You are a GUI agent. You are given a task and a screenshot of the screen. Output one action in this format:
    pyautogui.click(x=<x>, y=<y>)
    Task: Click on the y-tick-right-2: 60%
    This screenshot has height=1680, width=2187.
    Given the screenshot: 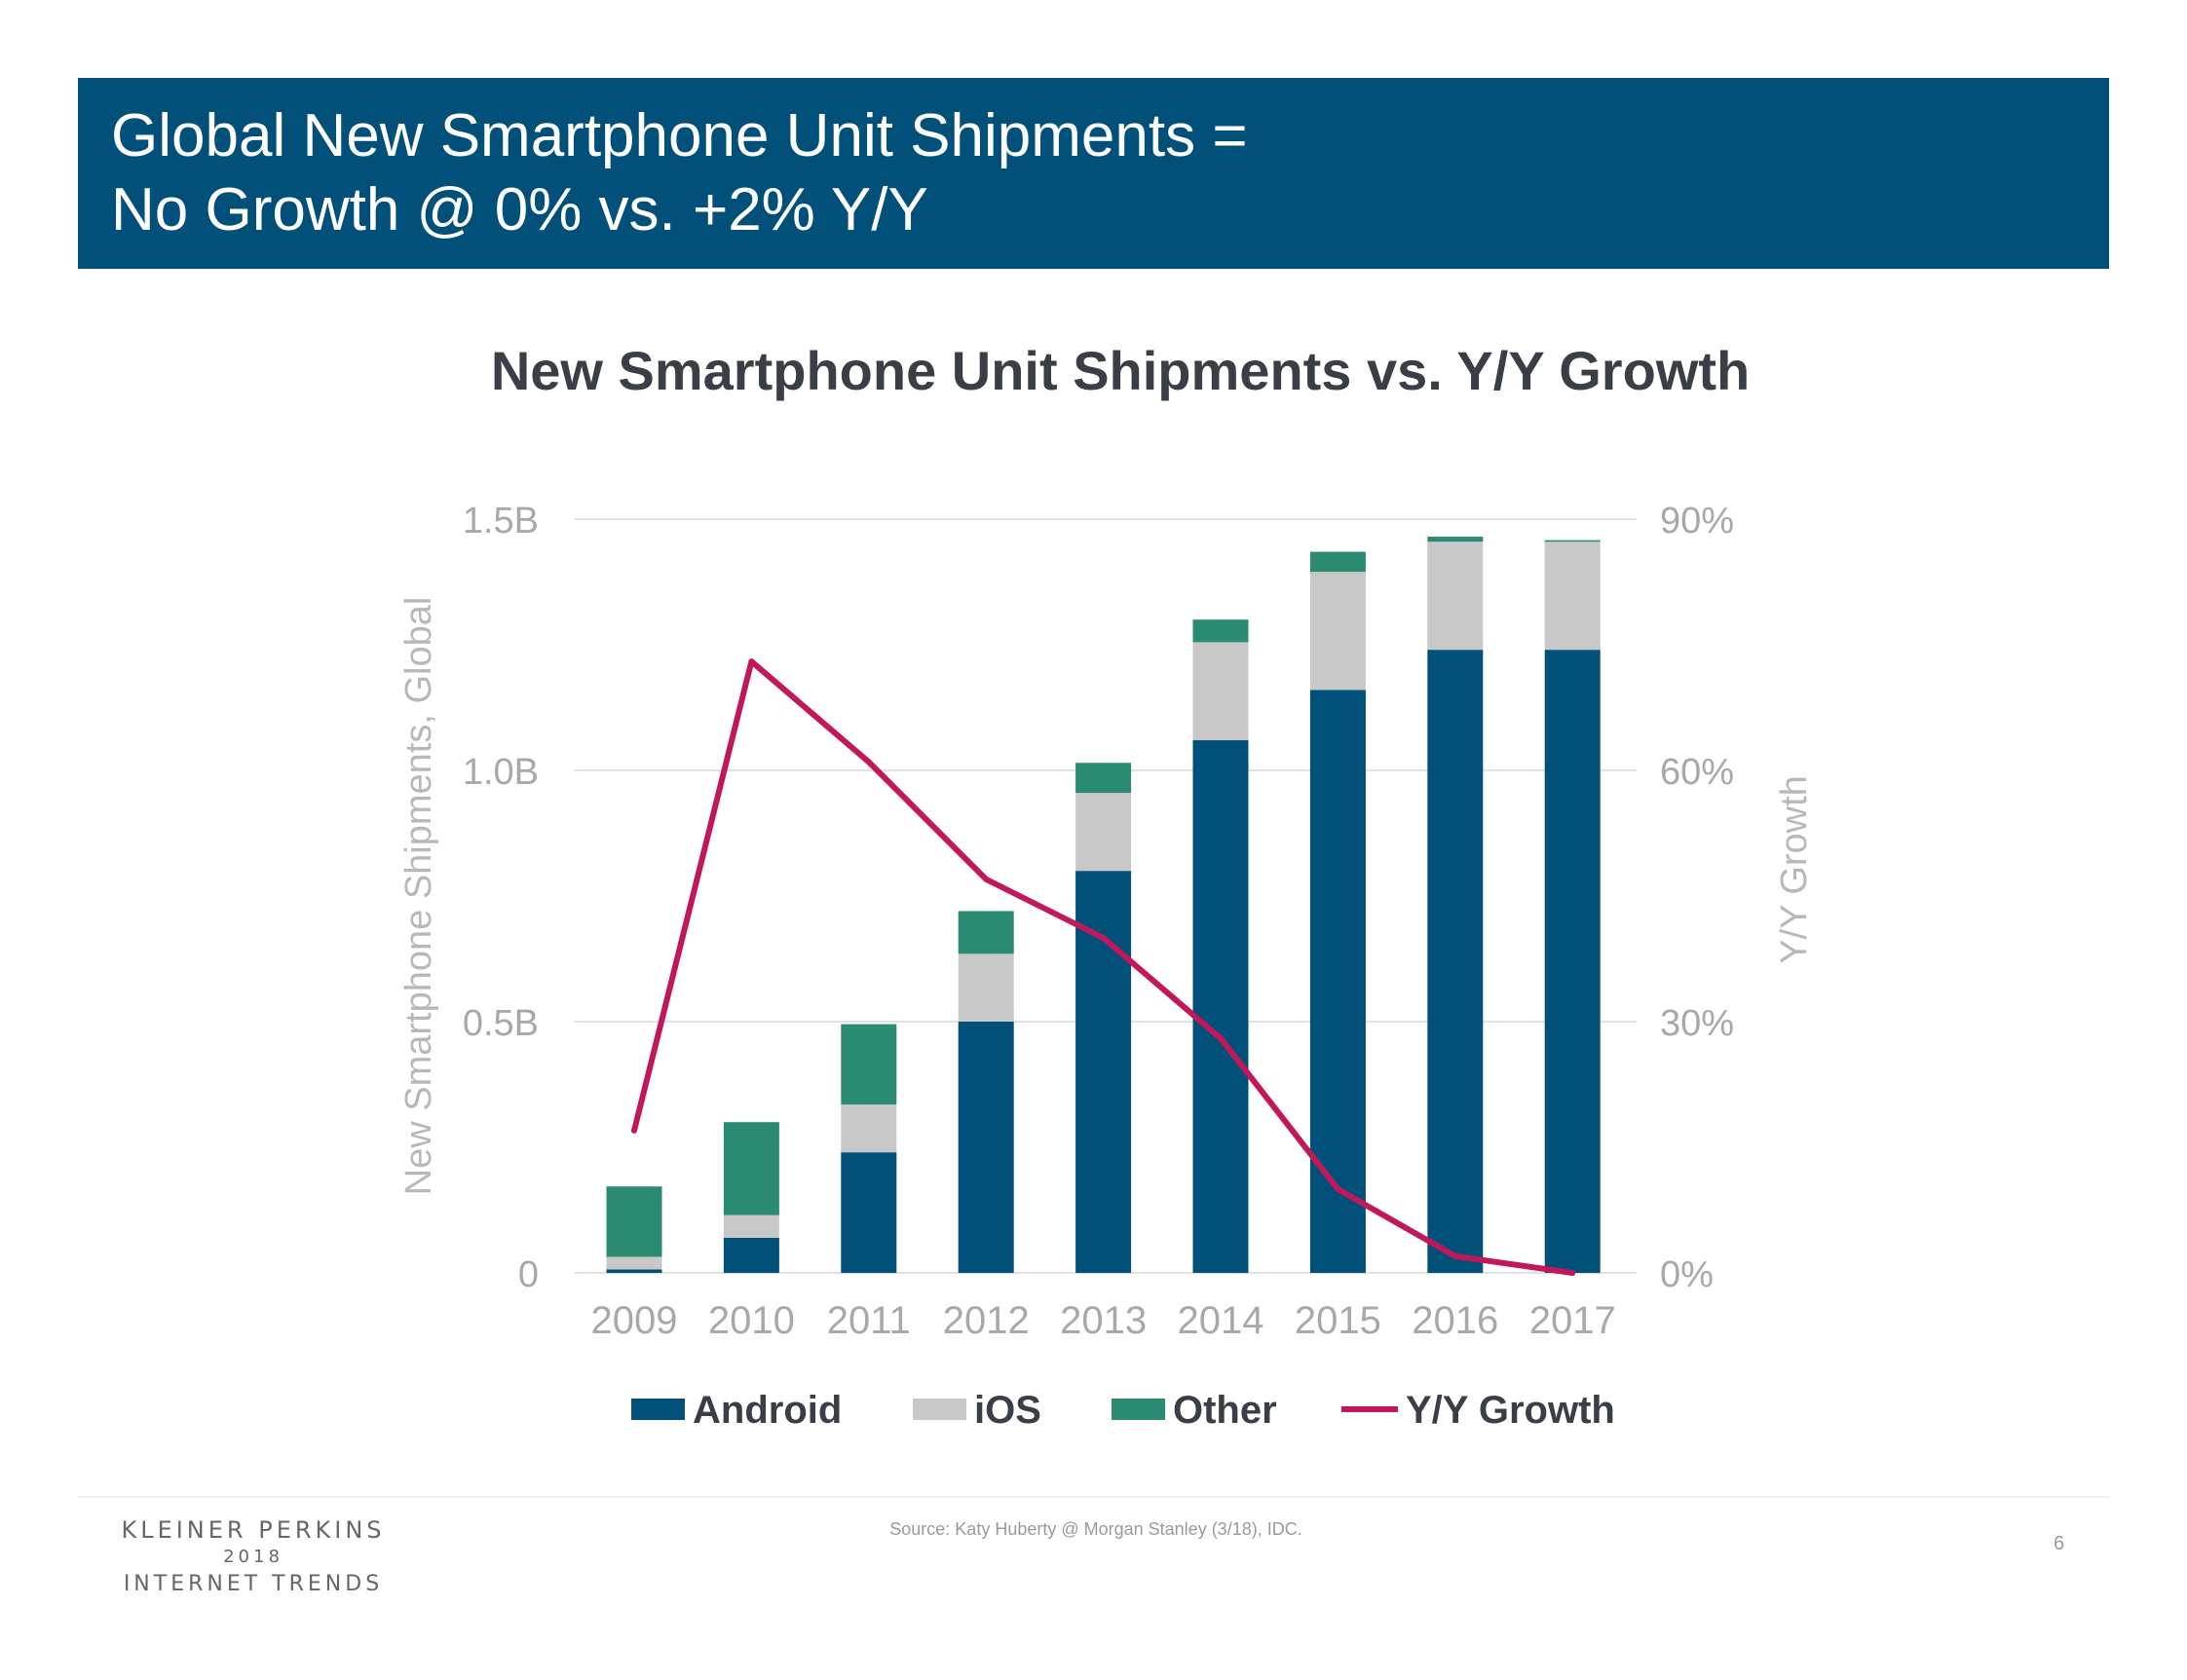 What is the action you would take?
    pyautogui.click(x=1697, y=772)
    